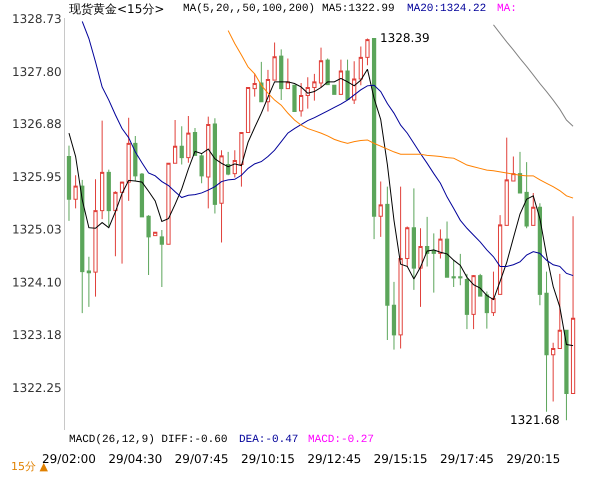  I want to click on y-tick-label: 1325.95, so click(37, 177).